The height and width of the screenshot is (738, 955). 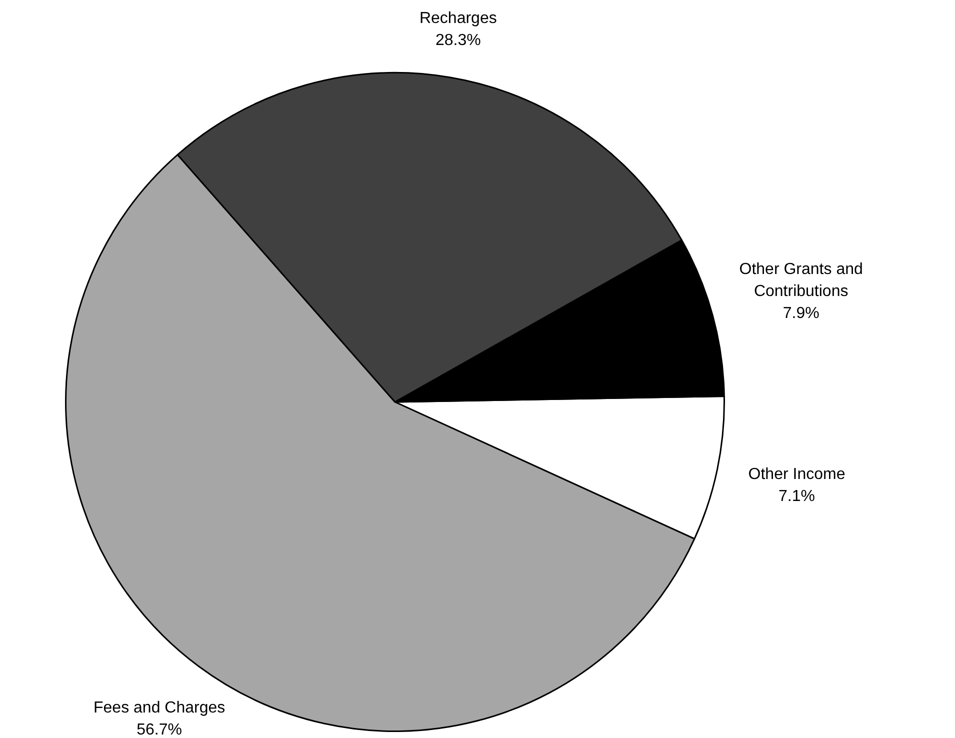 I want to click on slice-label: Fees and Charges, so click(x=159, y=708).